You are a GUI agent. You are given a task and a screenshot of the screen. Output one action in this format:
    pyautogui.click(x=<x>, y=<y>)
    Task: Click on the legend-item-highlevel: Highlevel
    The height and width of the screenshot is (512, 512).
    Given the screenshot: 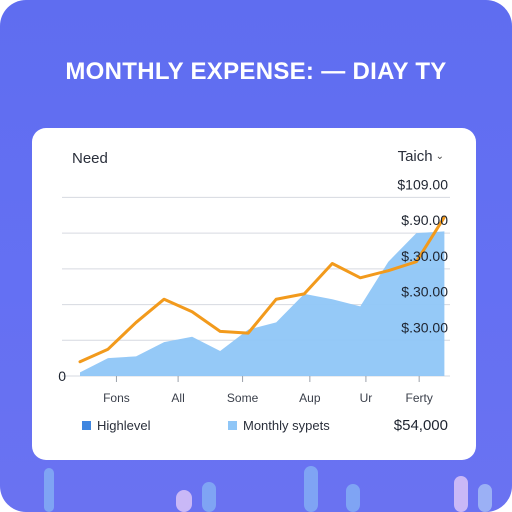 What is the action you would take?
    pyautogui.click(x=116, y=425)
    